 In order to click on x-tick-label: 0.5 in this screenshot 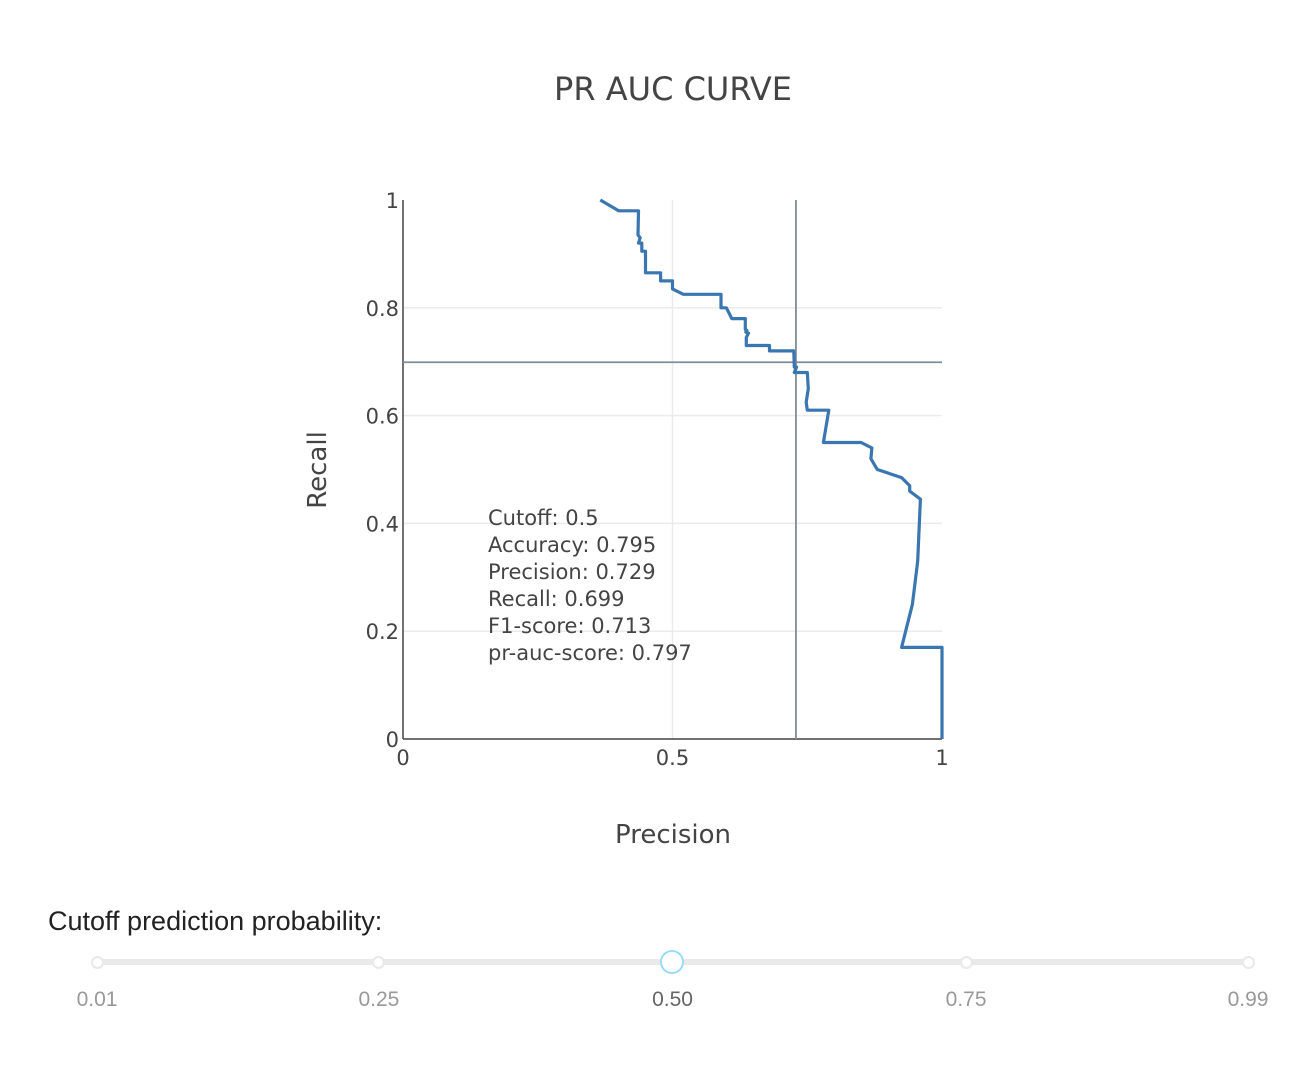, I will do `click(672, 758)`.